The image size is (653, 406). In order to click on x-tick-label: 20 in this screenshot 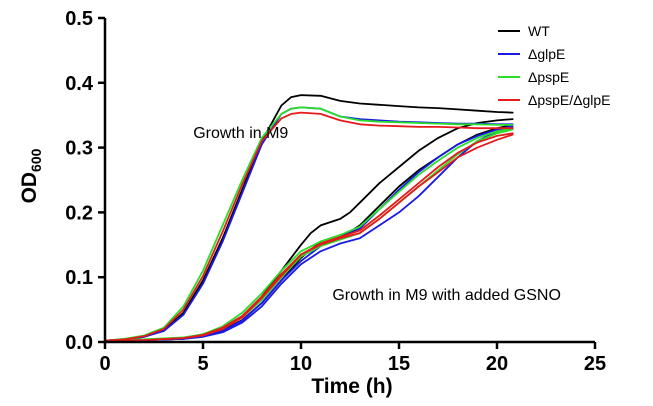, I will do `click(497, 364)`.